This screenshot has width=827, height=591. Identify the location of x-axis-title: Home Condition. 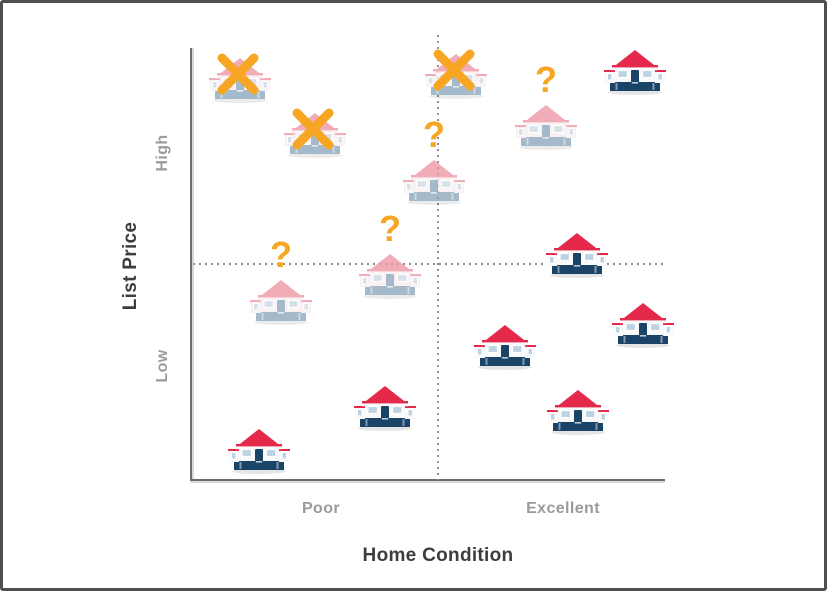
(438, 555).